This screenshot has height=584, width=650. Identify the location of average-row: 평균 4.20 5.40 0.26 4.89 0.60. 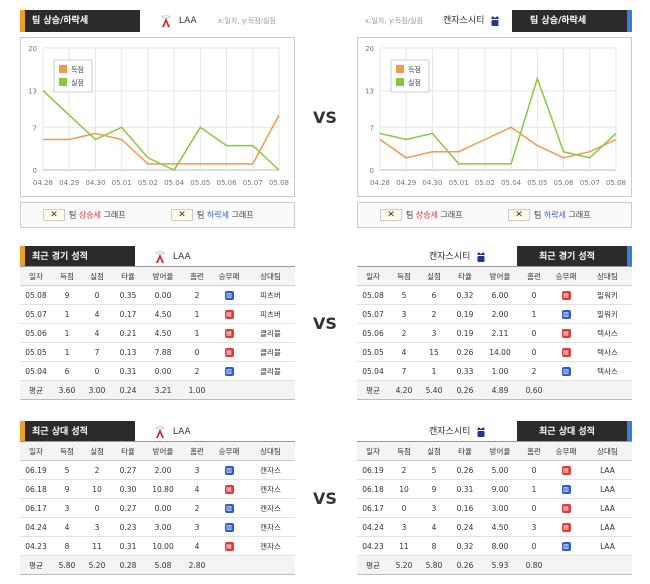
(494, 390).